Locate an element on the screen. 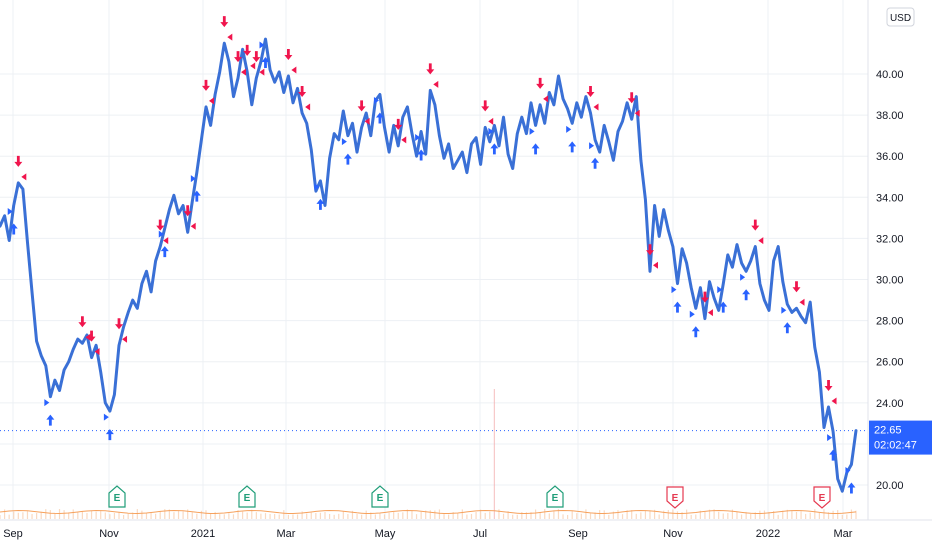  current-price-badge: 22.65 02:02:47 is located at coordinates (900, 437).